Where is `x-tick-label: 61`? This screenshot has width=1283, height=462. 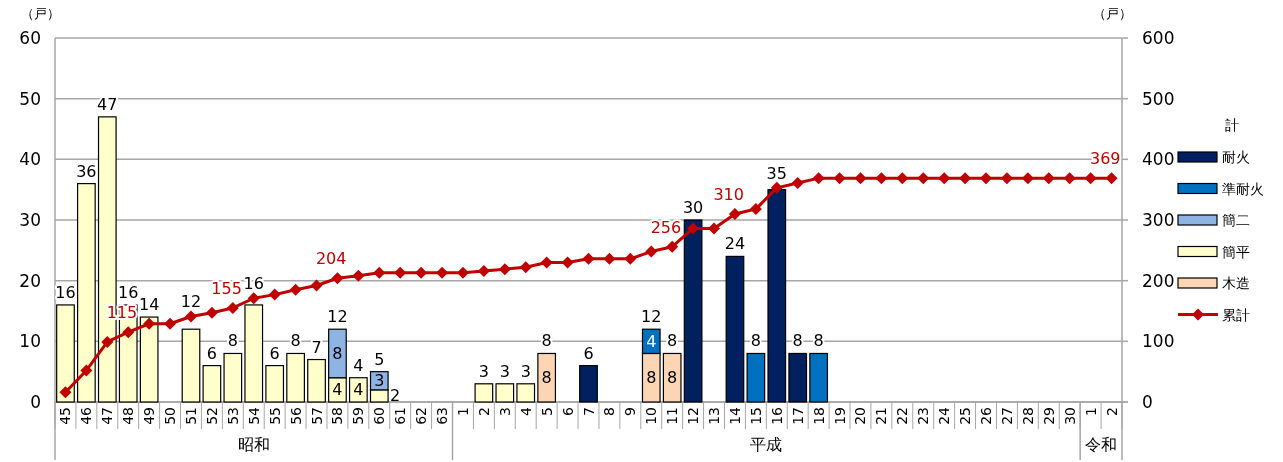 x-tick-label: 61 is located at coordinates (400, 416).